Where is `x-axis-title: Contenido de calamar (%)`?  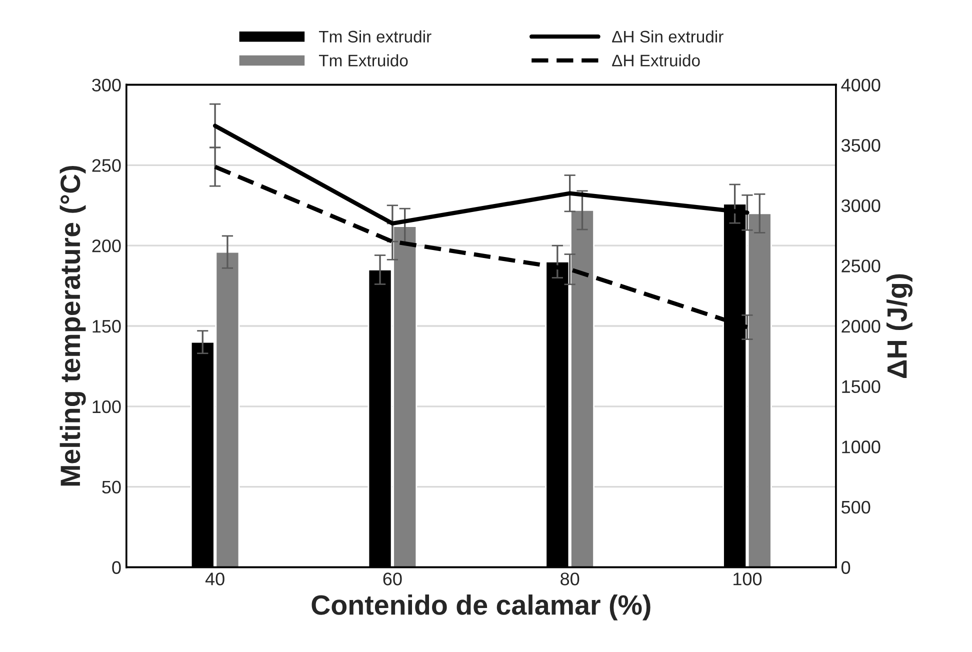
x-axis-title: Contenido de calamar (%) is located at coordinates (481, 607).